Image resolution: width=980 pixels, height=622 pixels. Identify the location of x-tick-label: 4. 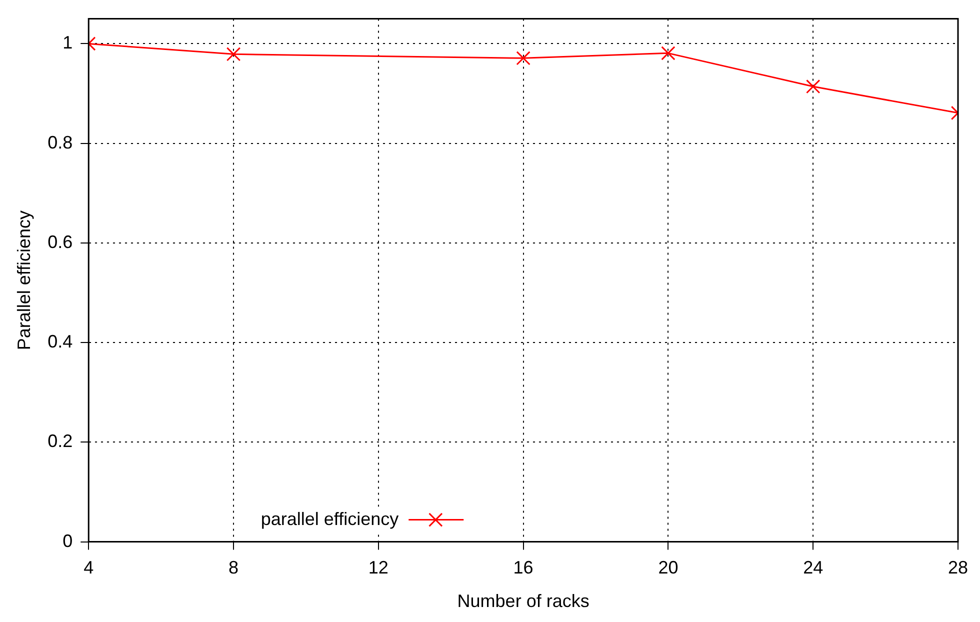
(89, 568).